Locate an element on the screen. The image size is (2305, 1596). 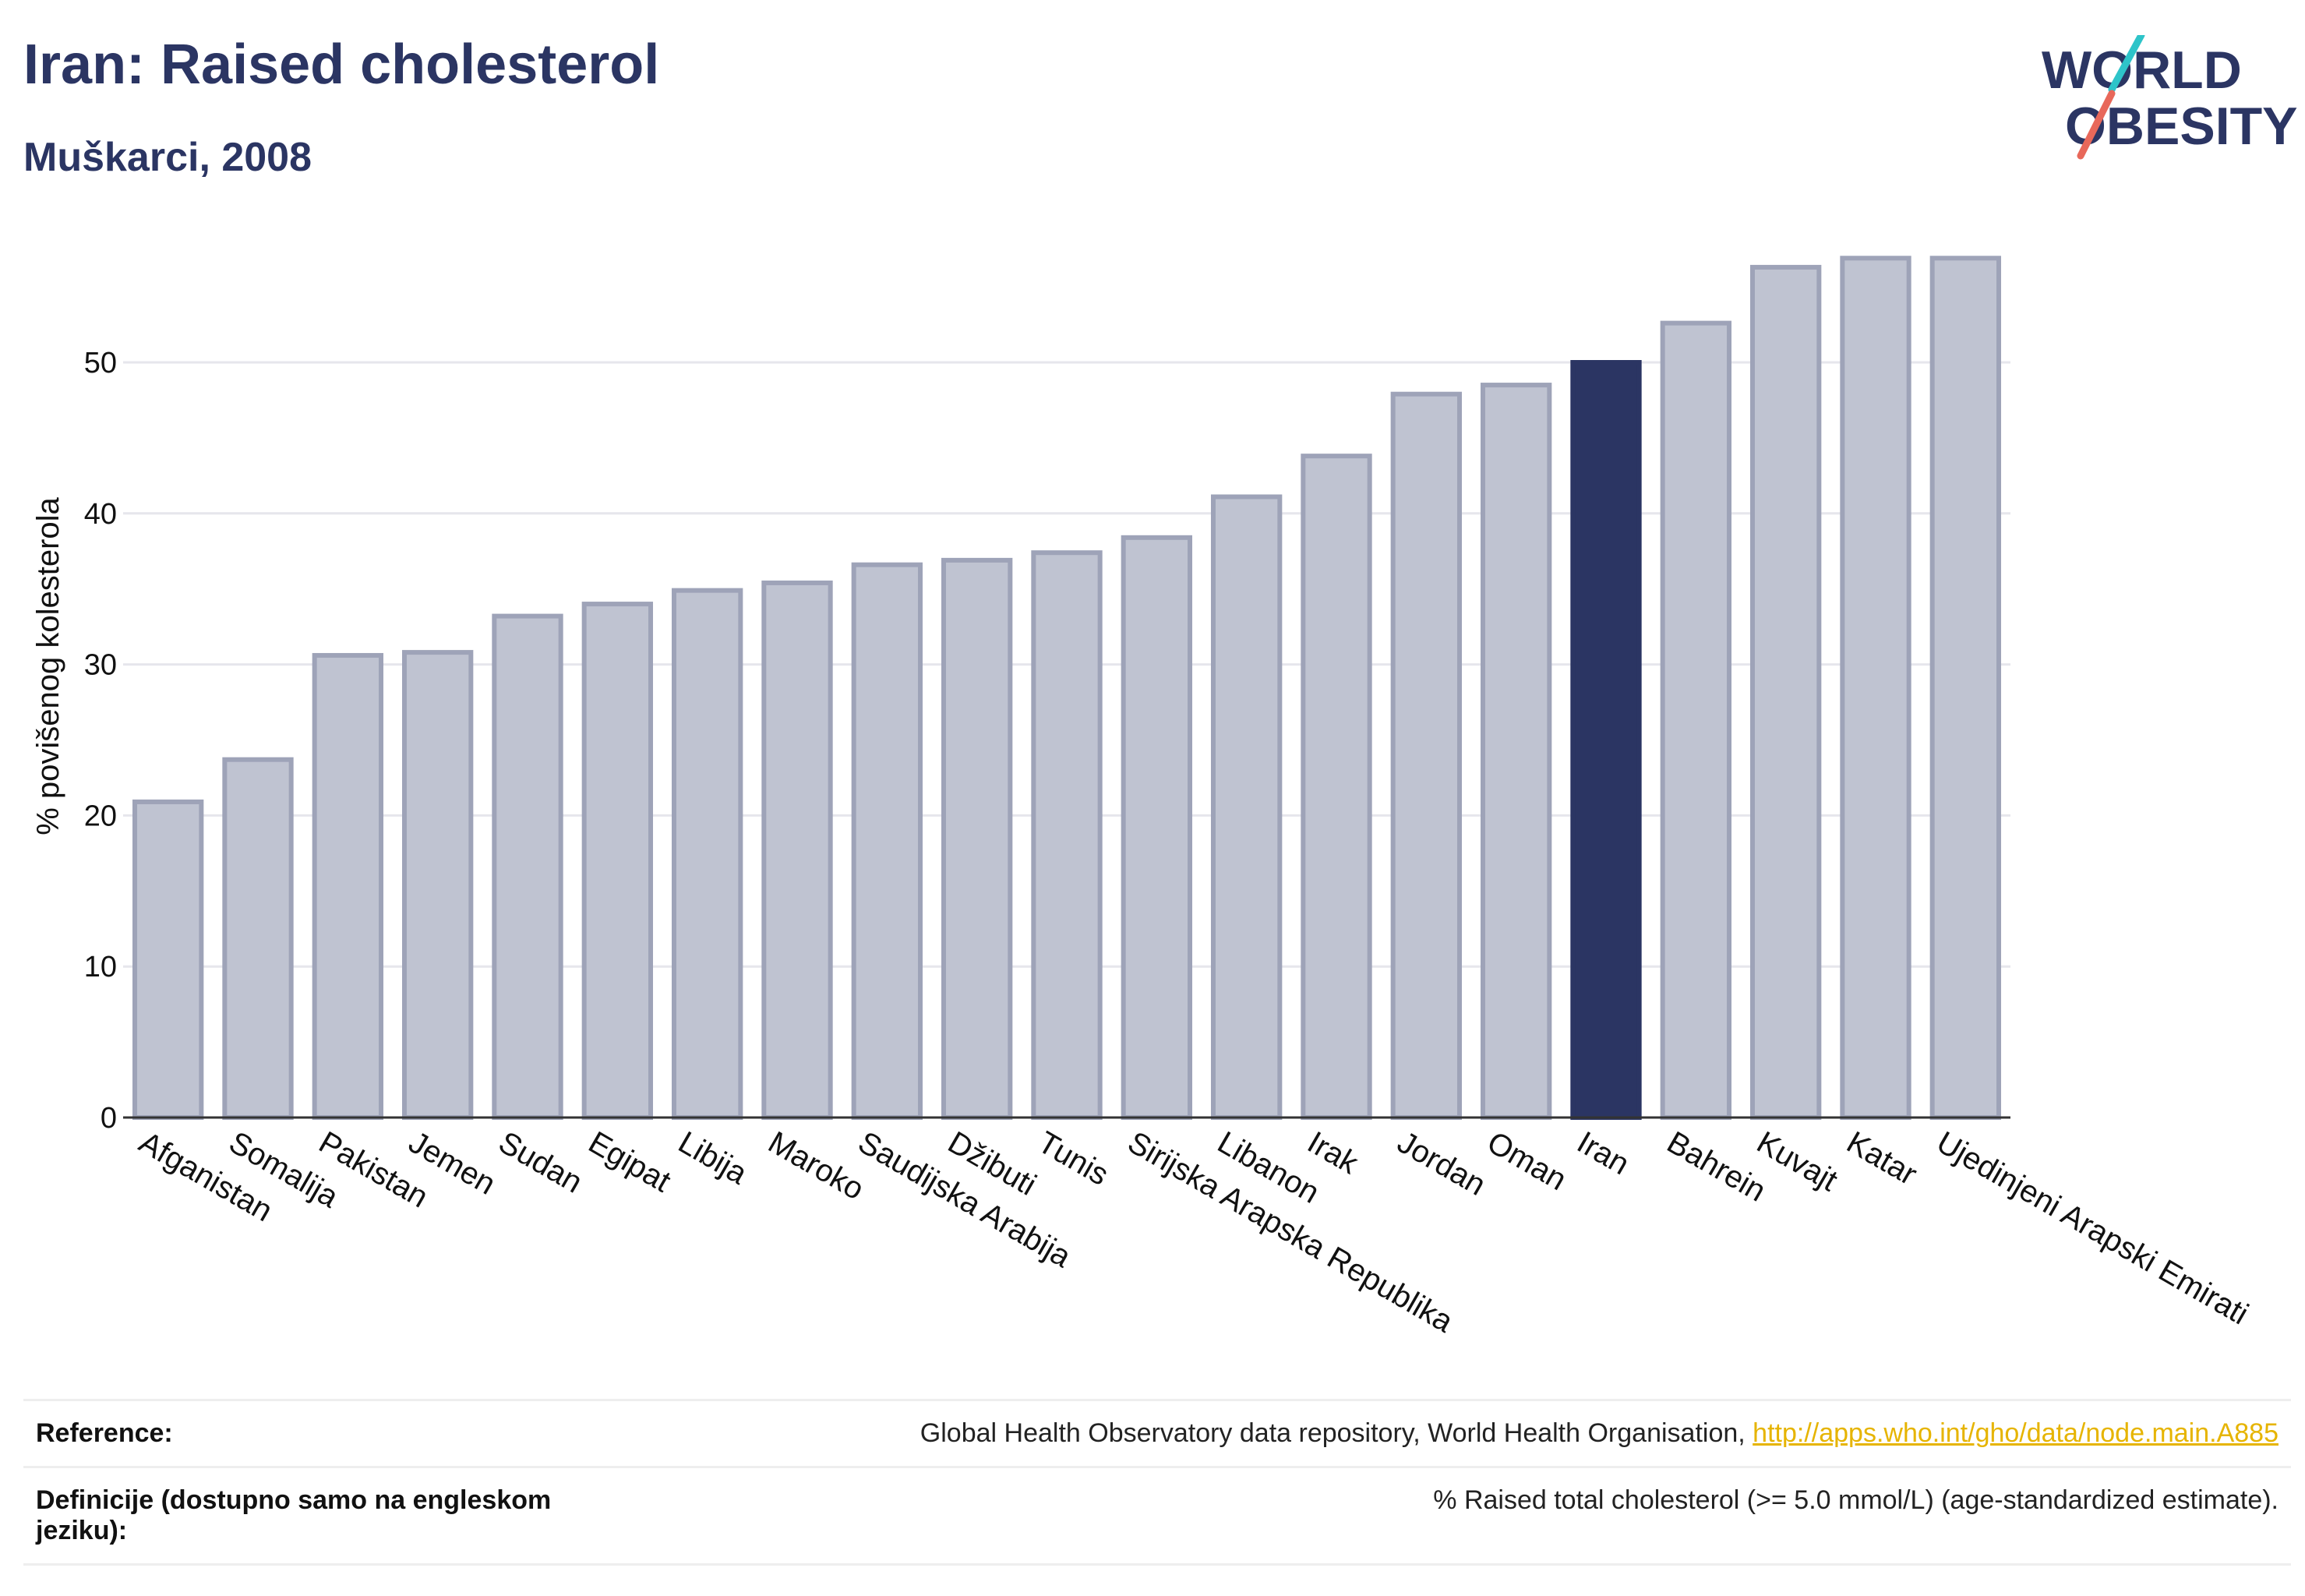
bar-sudan is located at coordinates (527, 866).